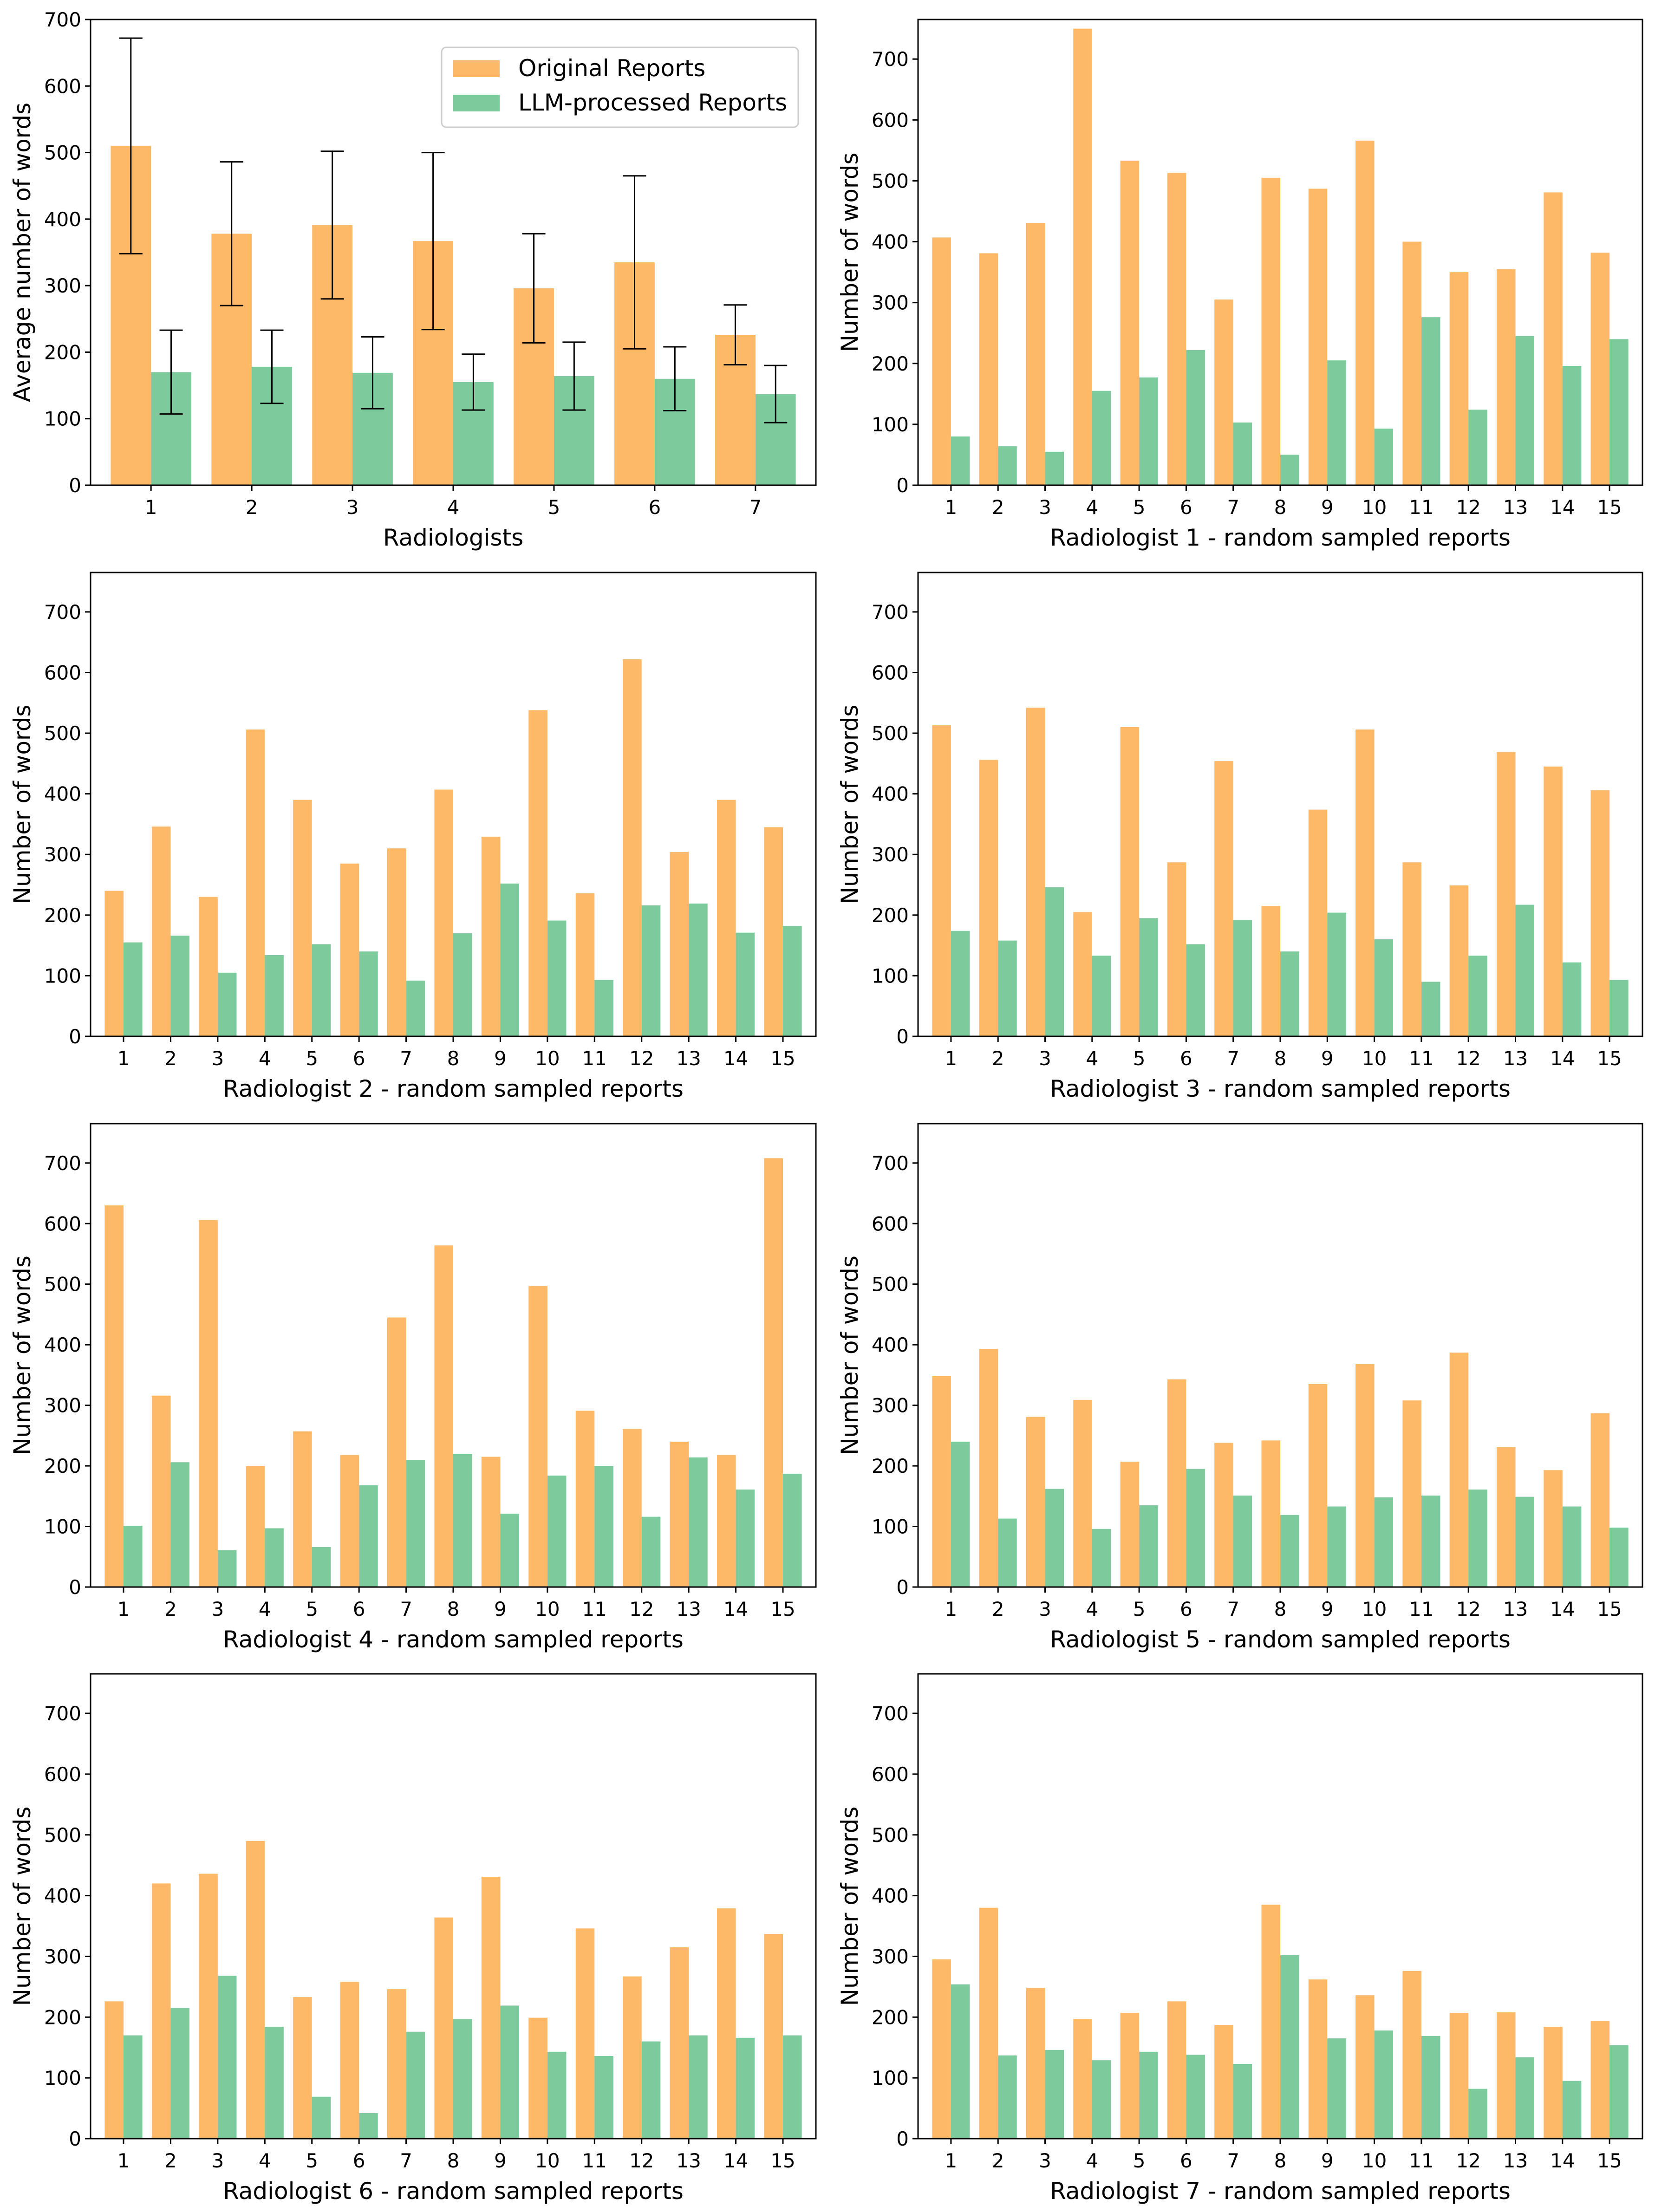  I want to click on y-tick-label: 200, so click(63, 1466).